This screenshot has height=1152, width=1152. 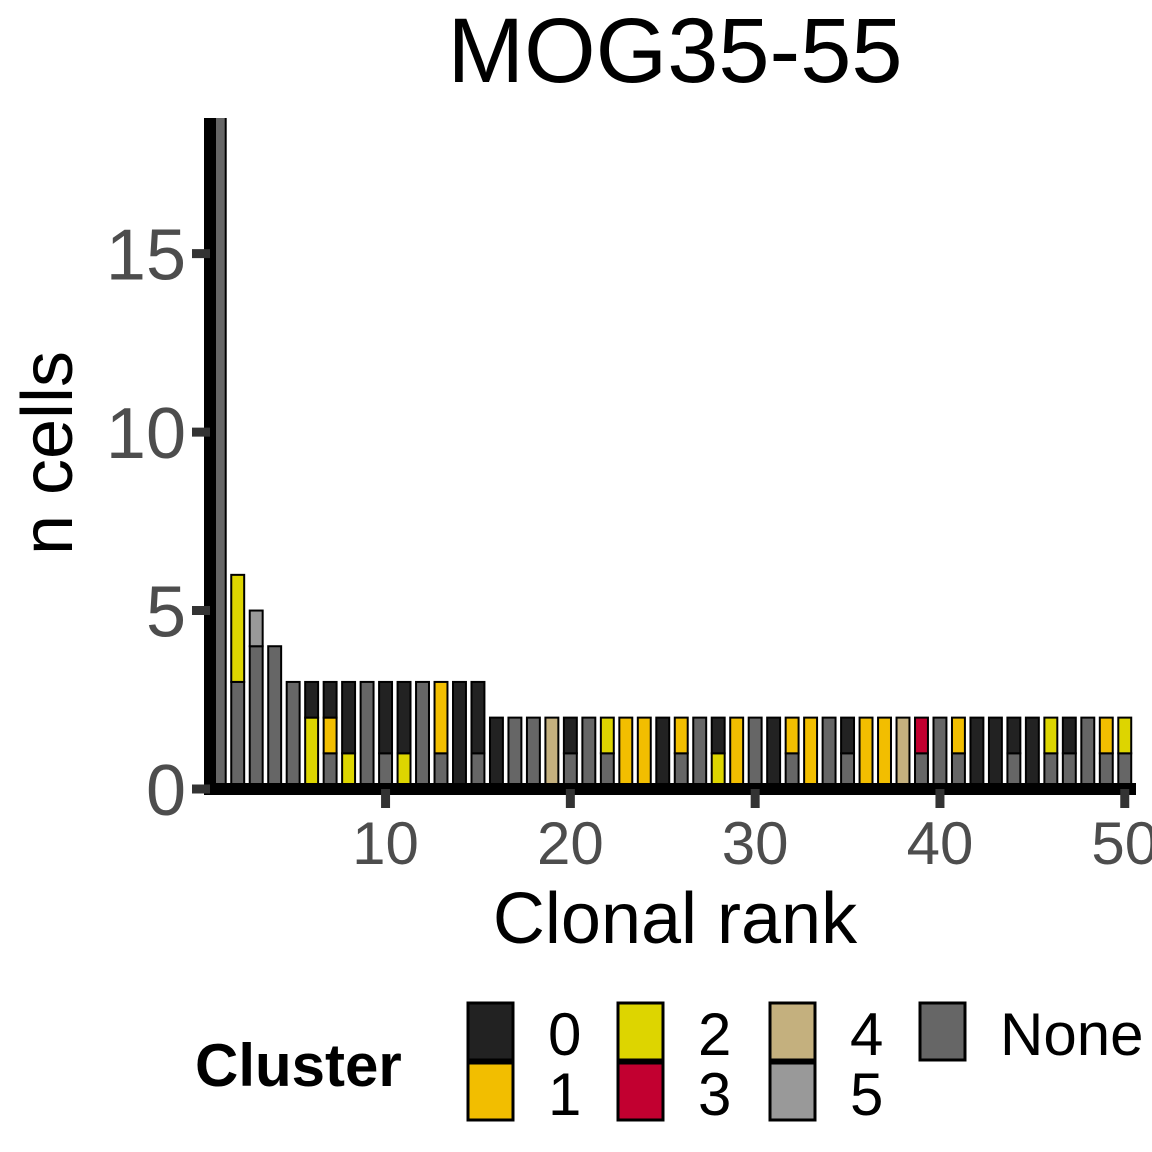 I want to click on bar-rank-9-cluster-None, so click(x=367, y=734).